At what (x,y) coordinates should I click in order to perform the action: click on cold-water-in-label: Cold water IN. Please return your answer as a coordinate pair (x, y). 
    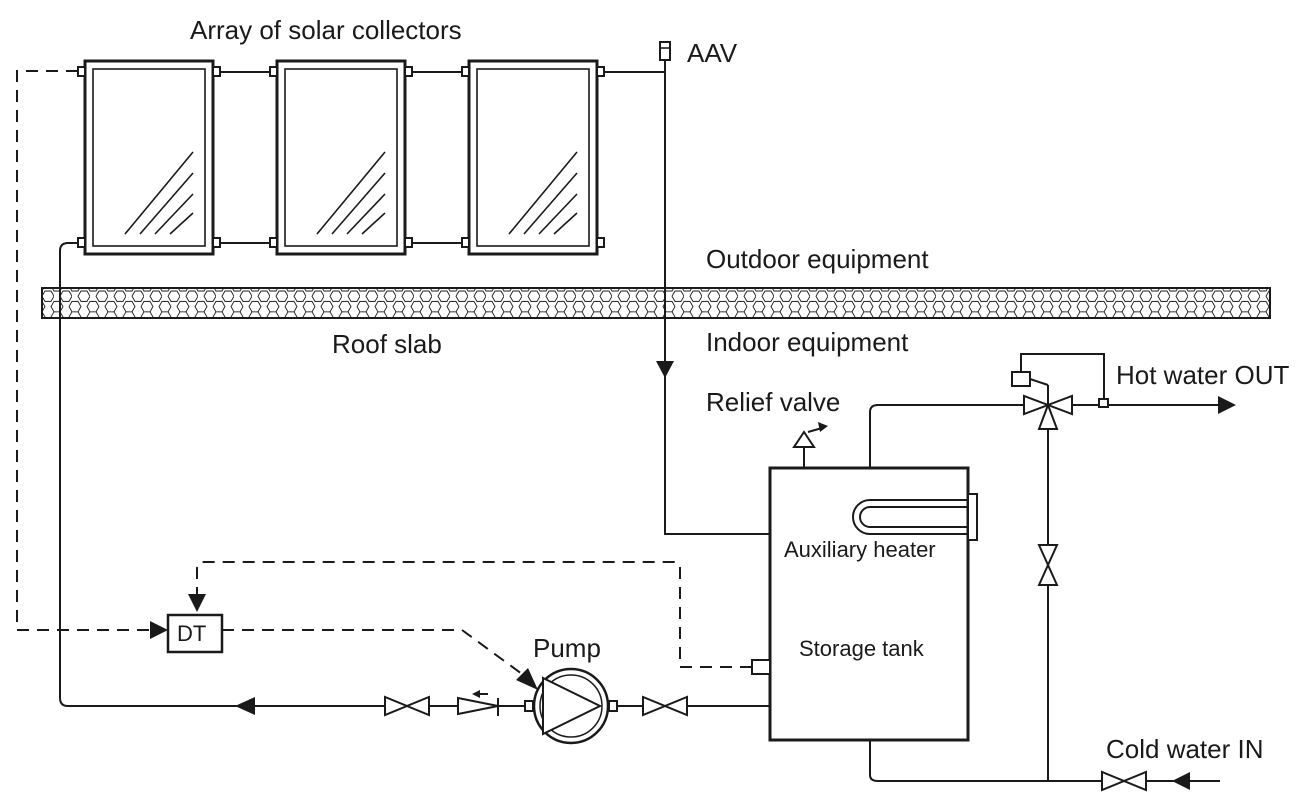
    Looking at the image, I should click on (1185, 749).